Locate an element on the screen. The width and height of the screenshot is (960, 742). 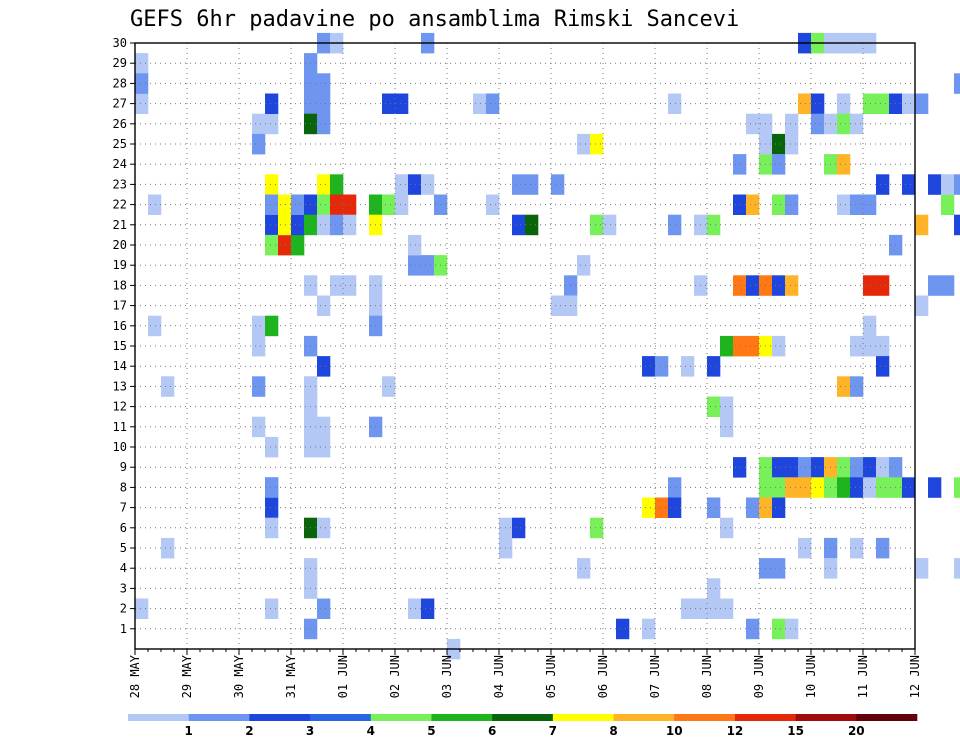
y-tick-label: 23 is located at coordinates (120, 184).